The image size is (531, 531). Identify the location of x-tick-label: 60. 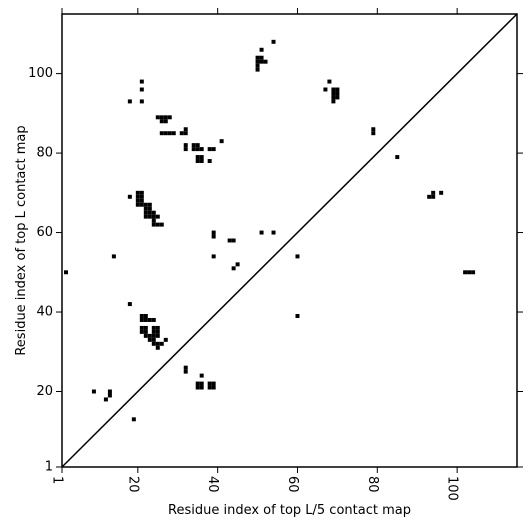
(292, 484).